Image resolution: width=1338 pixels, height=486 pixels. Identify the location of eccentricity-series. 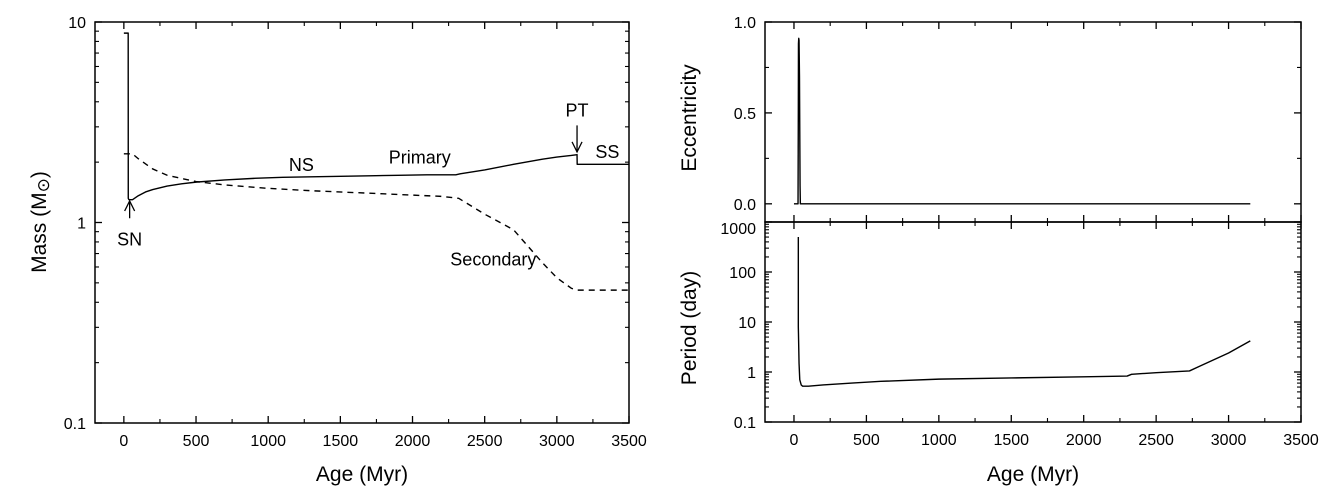
(1022, 121).